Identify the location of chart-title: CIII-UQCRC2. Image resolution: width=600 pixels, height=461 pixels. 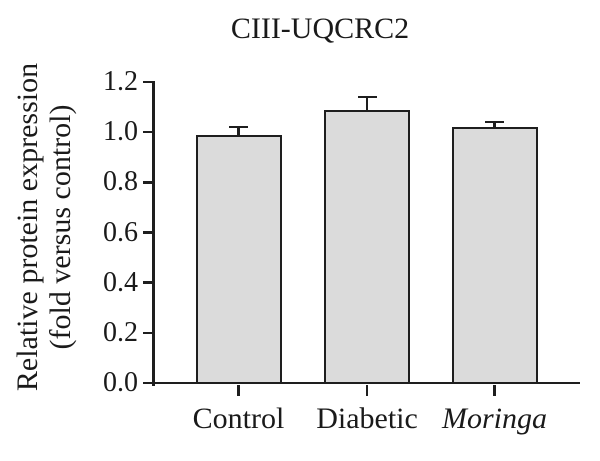
(320, 28).